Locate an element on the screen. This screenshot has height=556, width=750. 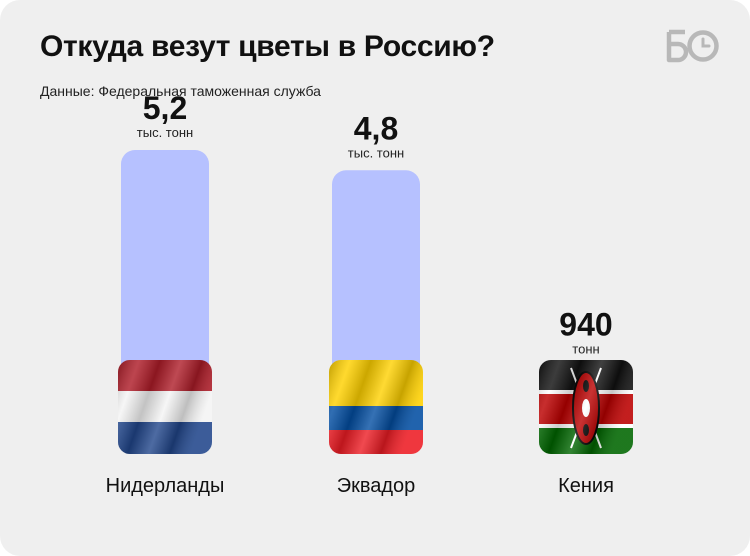
unit-label-1: тыс. тонн is located at coordinates (165, 132).